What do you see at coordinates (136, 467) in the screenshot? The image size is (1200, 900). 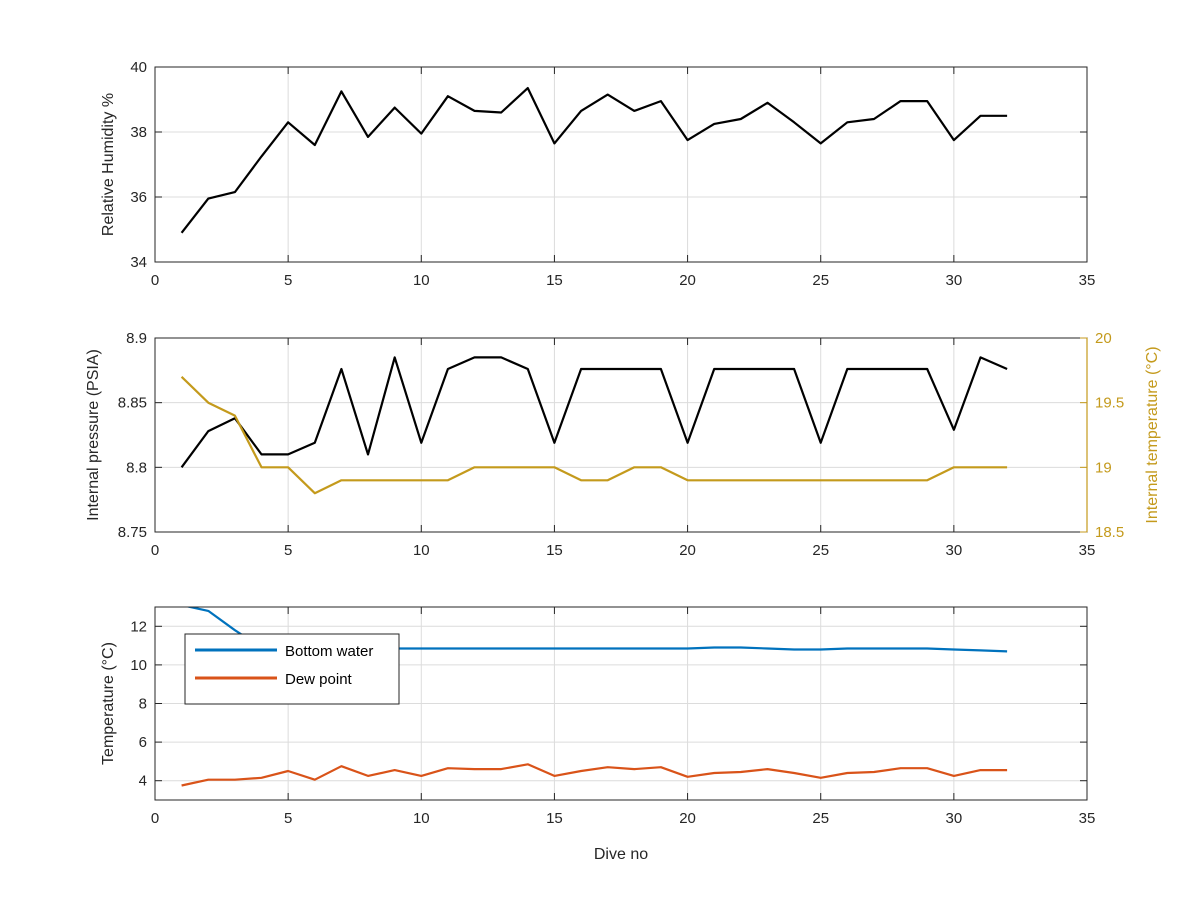 I see `y-tick-label: 8.8` at bounding box center [136, 467].